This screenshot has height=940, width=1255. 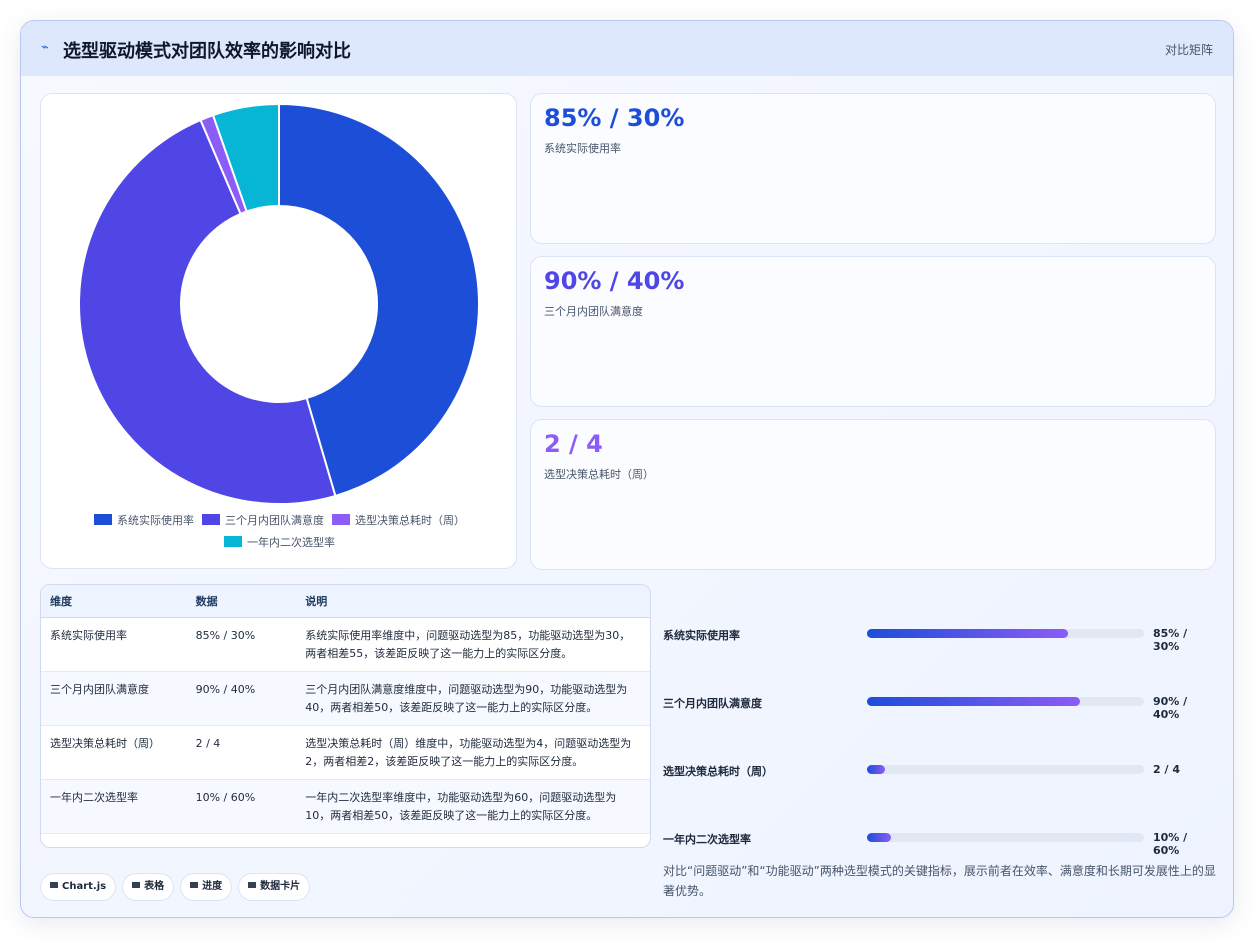 I want to click on progress-label: 一年内二次选型率, so click(x=707, y=839).